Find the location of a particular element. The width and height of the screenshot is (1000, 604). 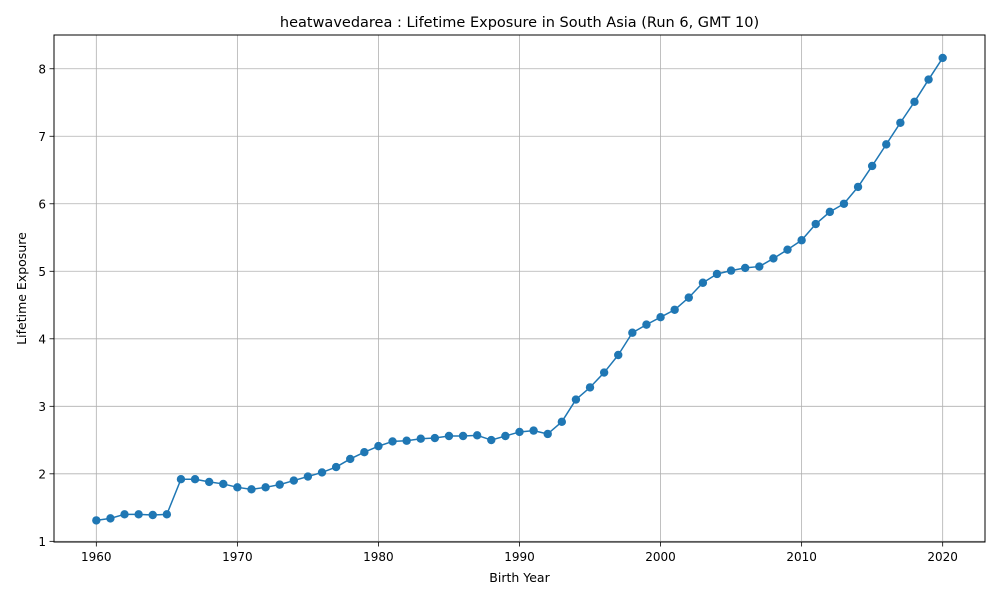

x-tick-label: 1990 is located at coordinates (519, 557).